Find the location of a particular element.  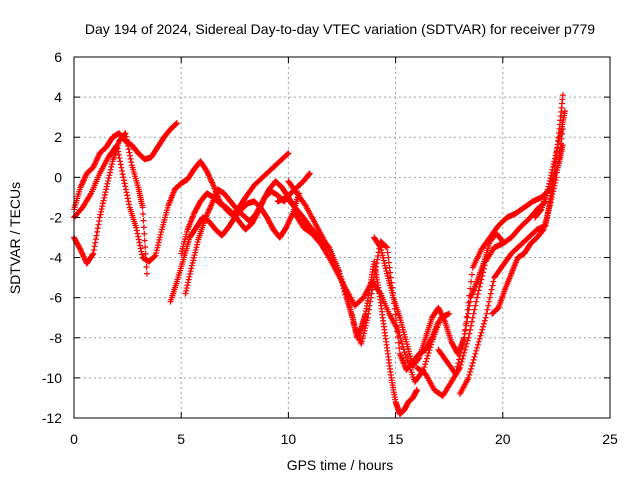

y-tick-label: -10 is located at coordinates (52, 378).